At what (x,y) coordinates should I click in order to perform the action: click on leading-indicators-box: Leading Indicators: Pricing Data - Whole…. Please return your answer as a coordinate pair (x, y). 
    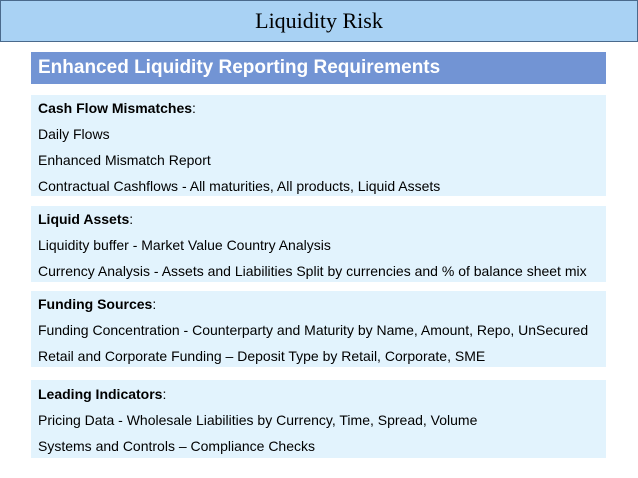
    Looking at the image, I should click on (318, 419).